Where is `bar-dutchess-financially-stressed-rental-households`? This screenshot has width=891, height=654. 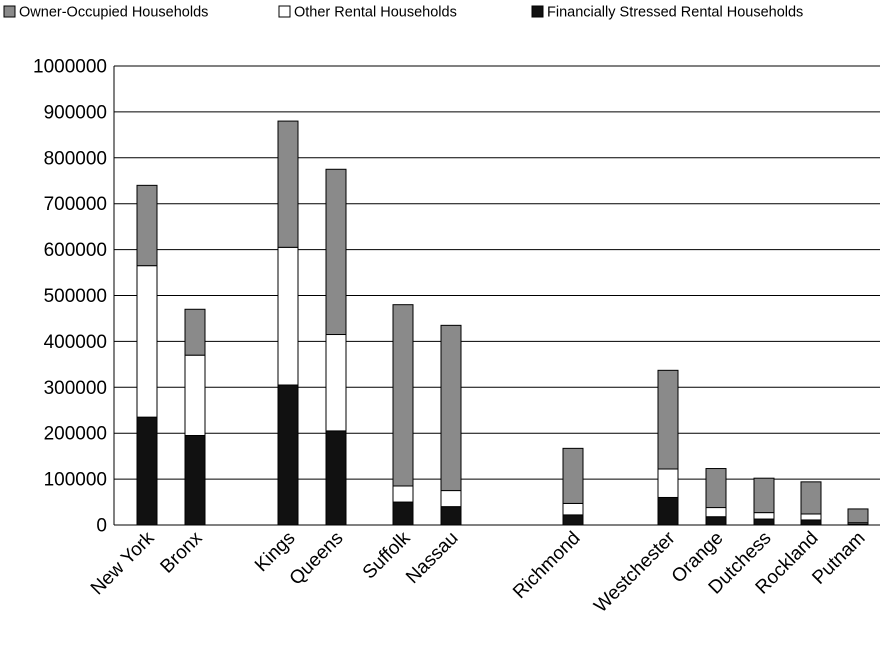 bar-dutchess-financially-stressed-rental-households is located at coordinates (764, 522).